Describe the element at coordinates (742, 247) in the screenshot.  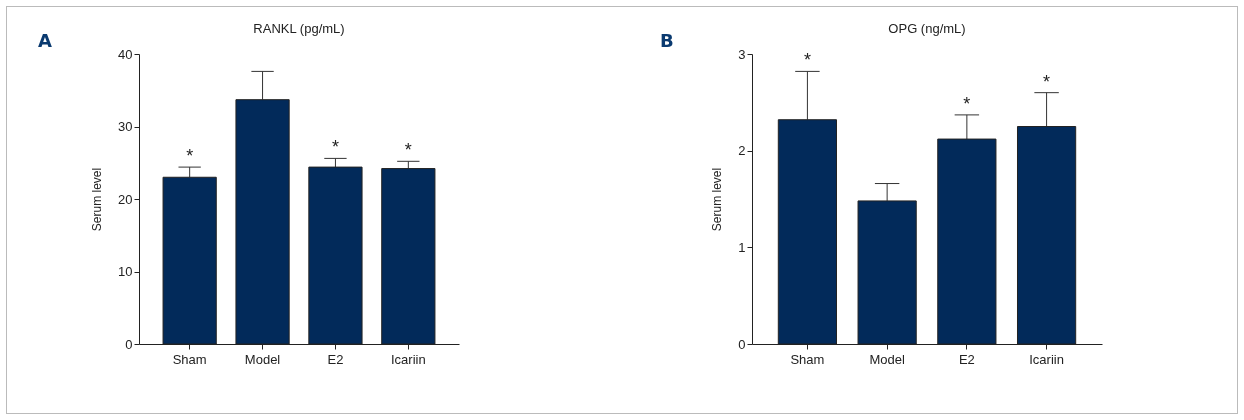
I see `y-tick-label: 1` at that location.